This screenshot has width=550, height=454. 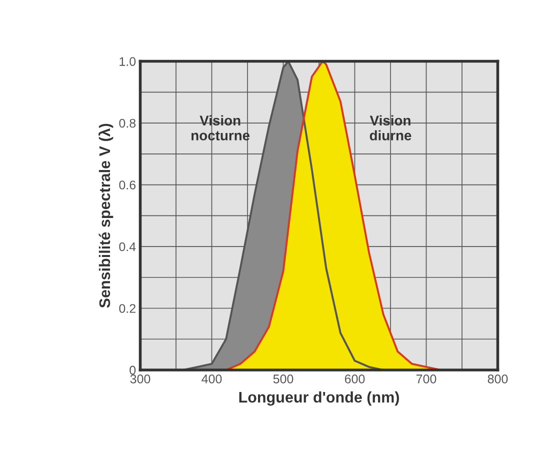 What do you see at coordinates (498, 379) in the screenshot?
I see `x-tick-label: 800` at bounding box center [498, 379].